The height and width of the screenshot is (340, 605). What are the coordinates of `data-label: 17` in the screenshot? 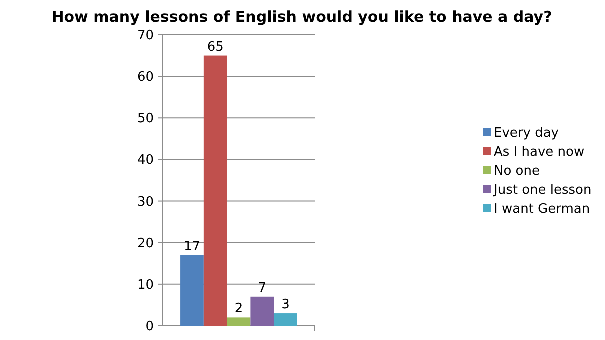 It's located at (192, 246).